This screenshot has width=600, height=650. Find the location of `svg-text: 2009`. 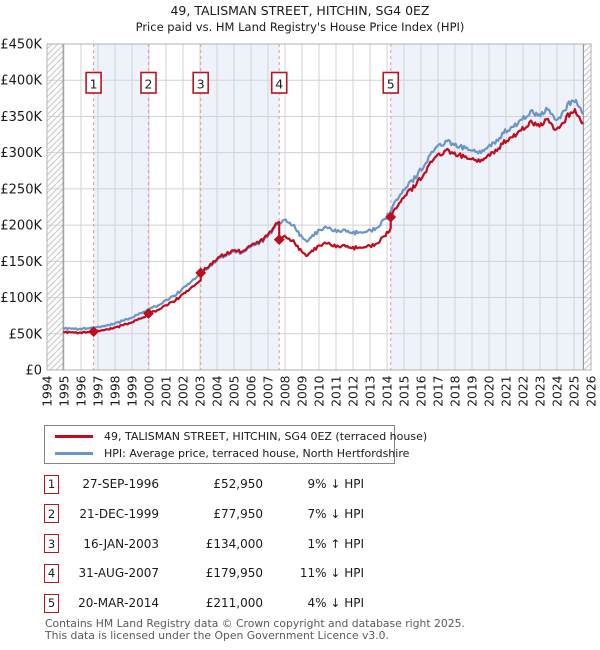

svg-text: 2009 is located at coordinates (302, 391).